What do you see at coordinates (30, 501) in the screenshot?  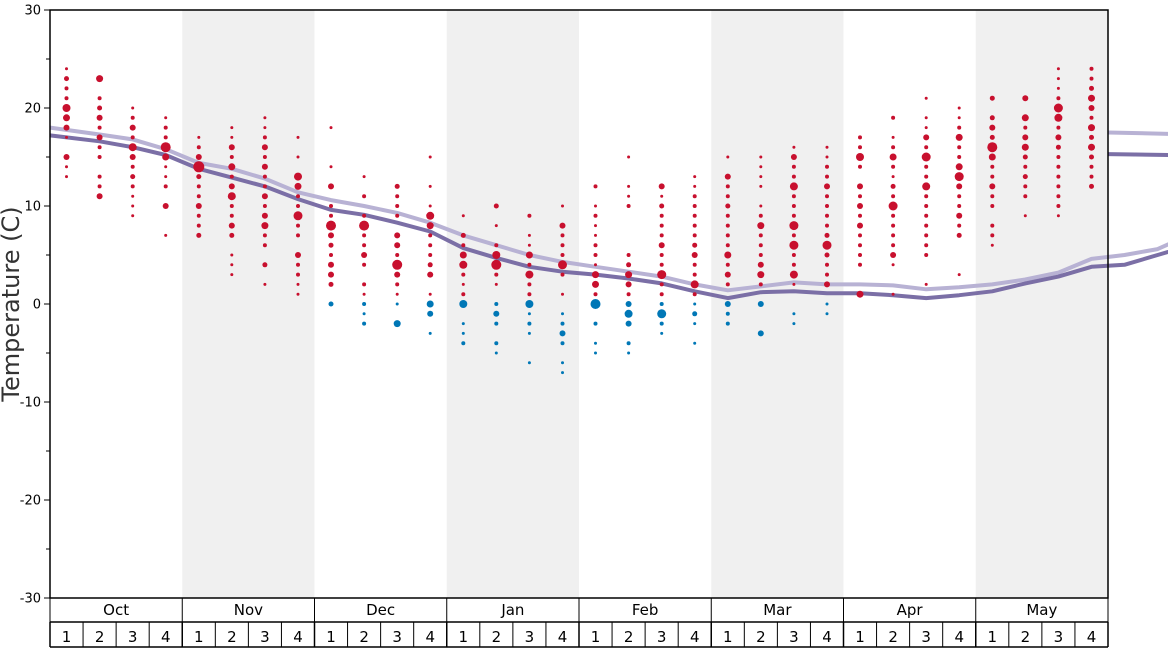 I see `y-tick-label: -20` at bounding box center [30, 501].